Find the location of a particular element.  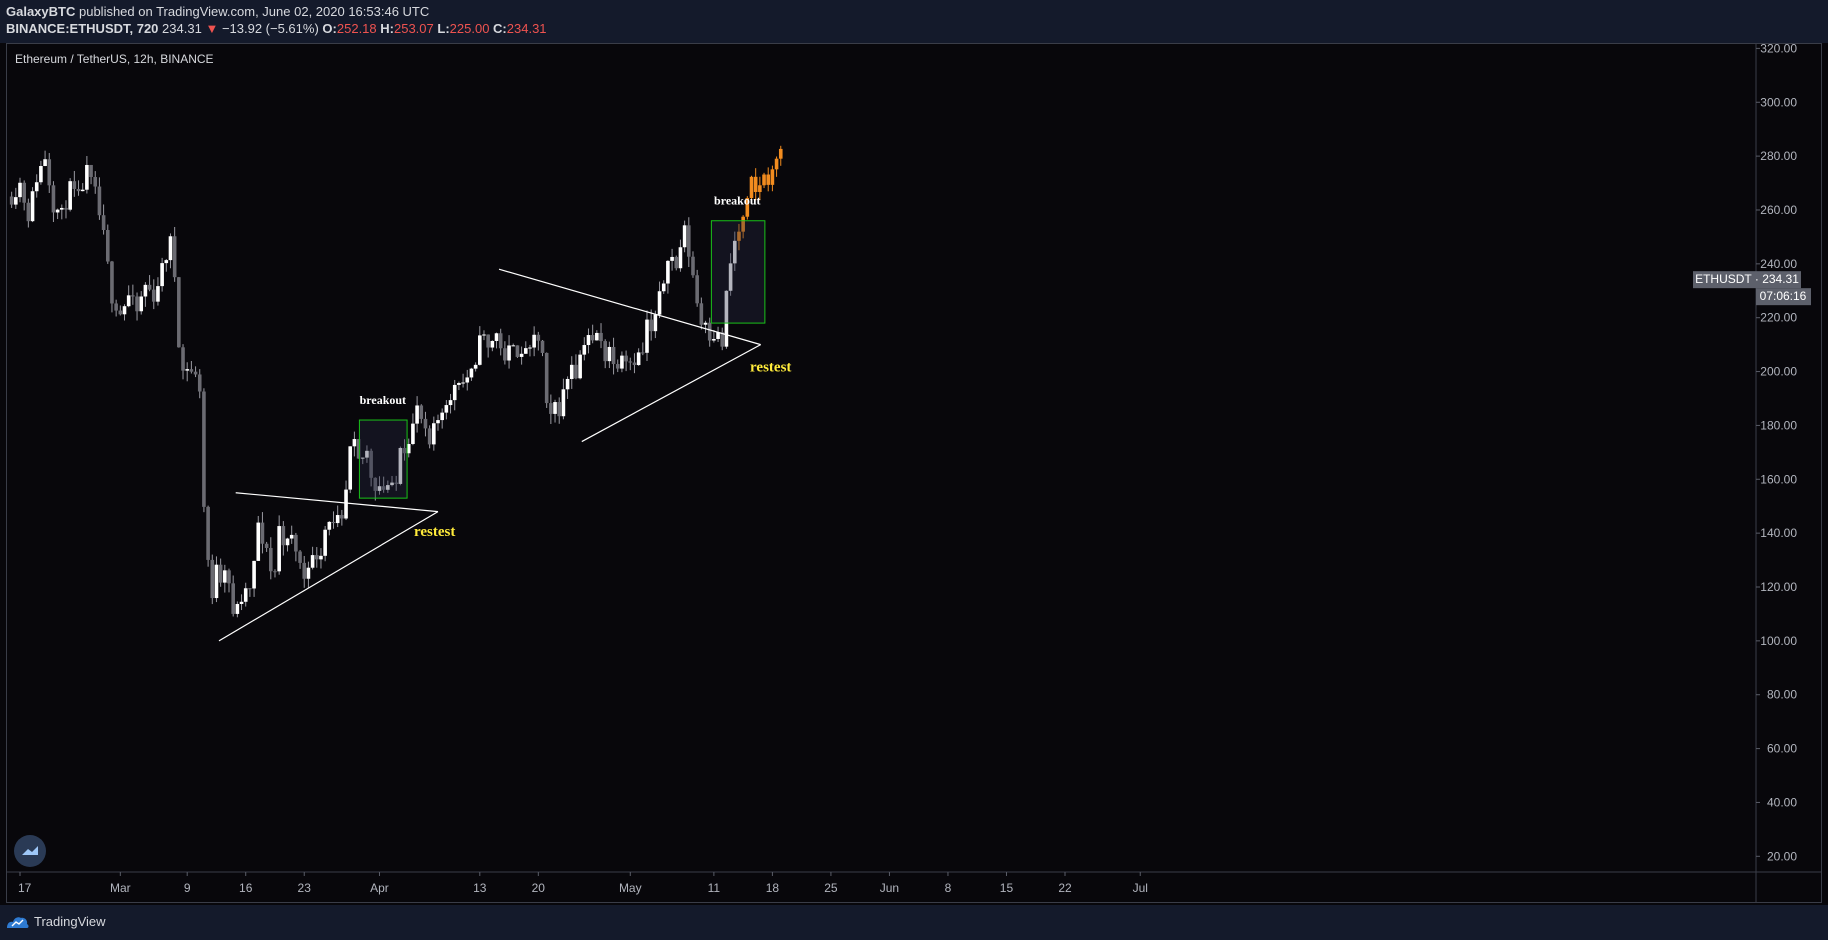

y-tick-label: 220.00 is located at coordinates (1778, 318).